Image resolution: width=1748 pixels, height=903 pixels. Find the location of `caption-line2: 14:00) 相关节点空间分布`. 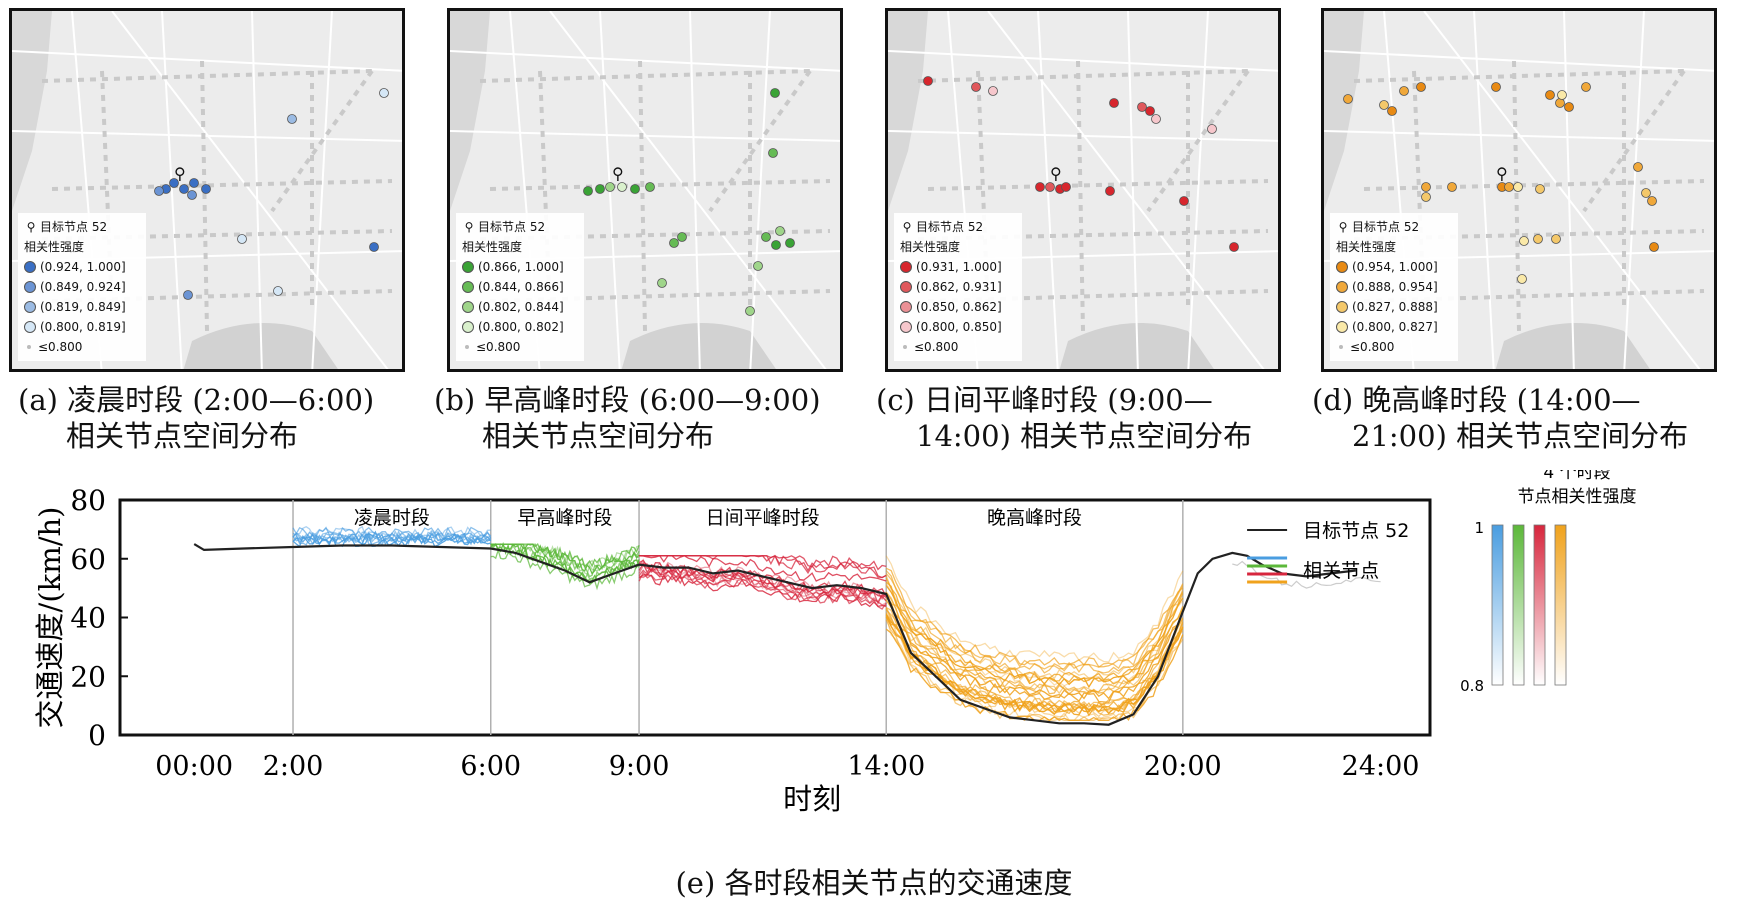

caption-line2: 14:00) 相关节点空间分布 is located at coordinates (1084, 436).